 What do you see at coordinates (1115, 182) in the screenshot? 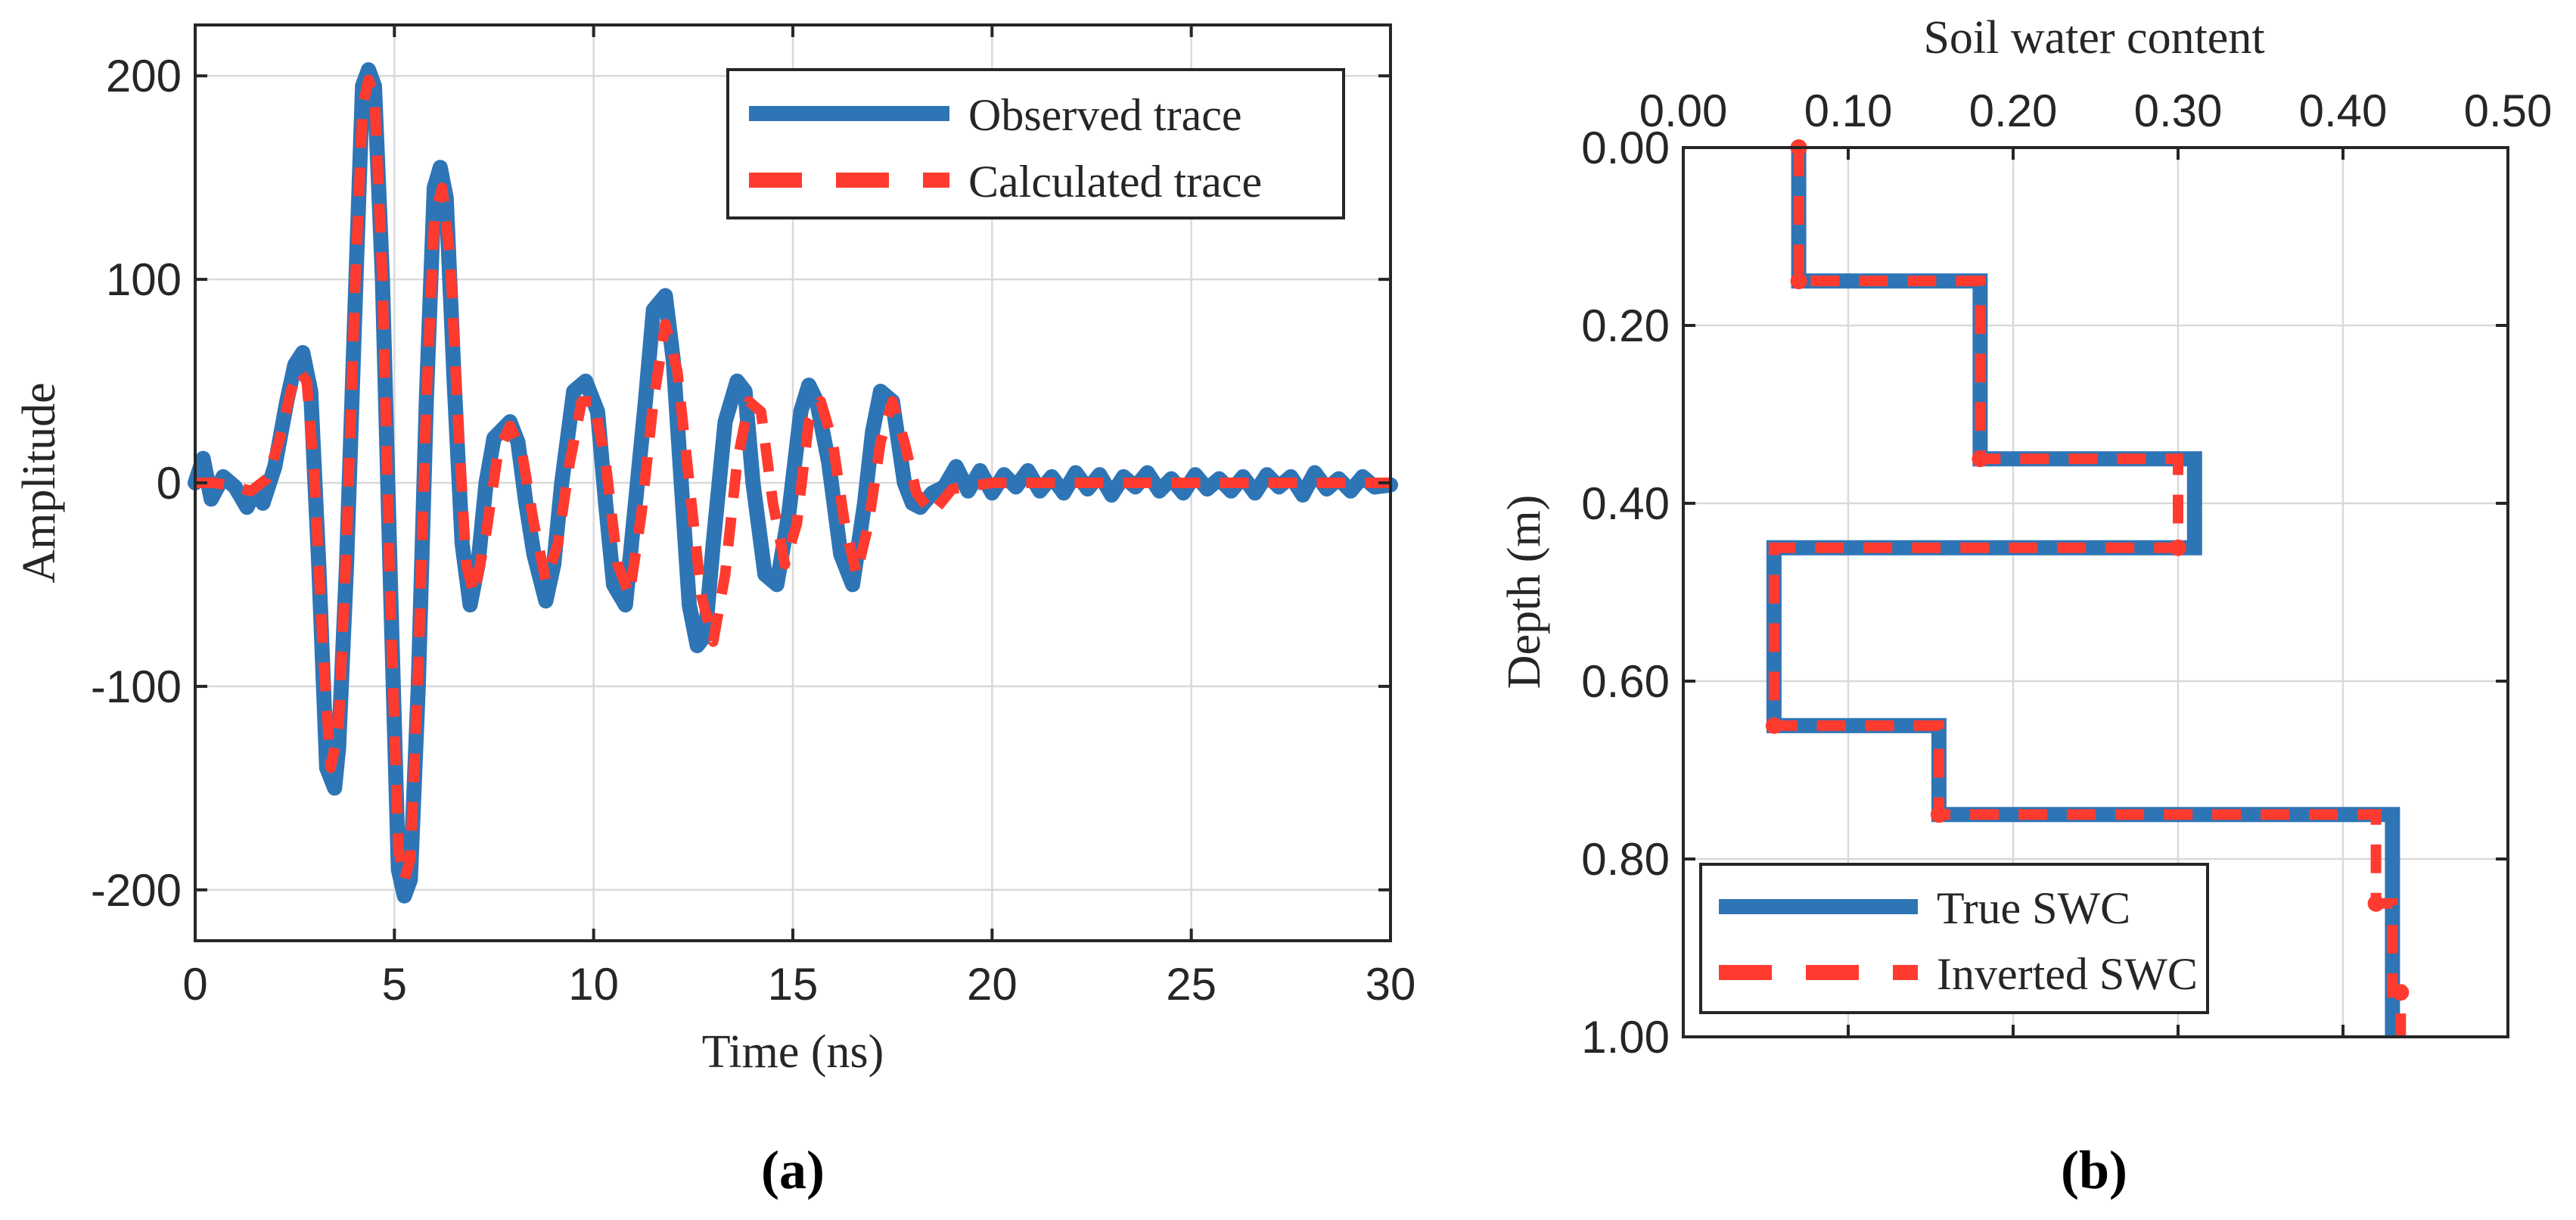
I see `panel-a-legend-calculated-label: Calculated trace` at bounding box center [1115, 182].